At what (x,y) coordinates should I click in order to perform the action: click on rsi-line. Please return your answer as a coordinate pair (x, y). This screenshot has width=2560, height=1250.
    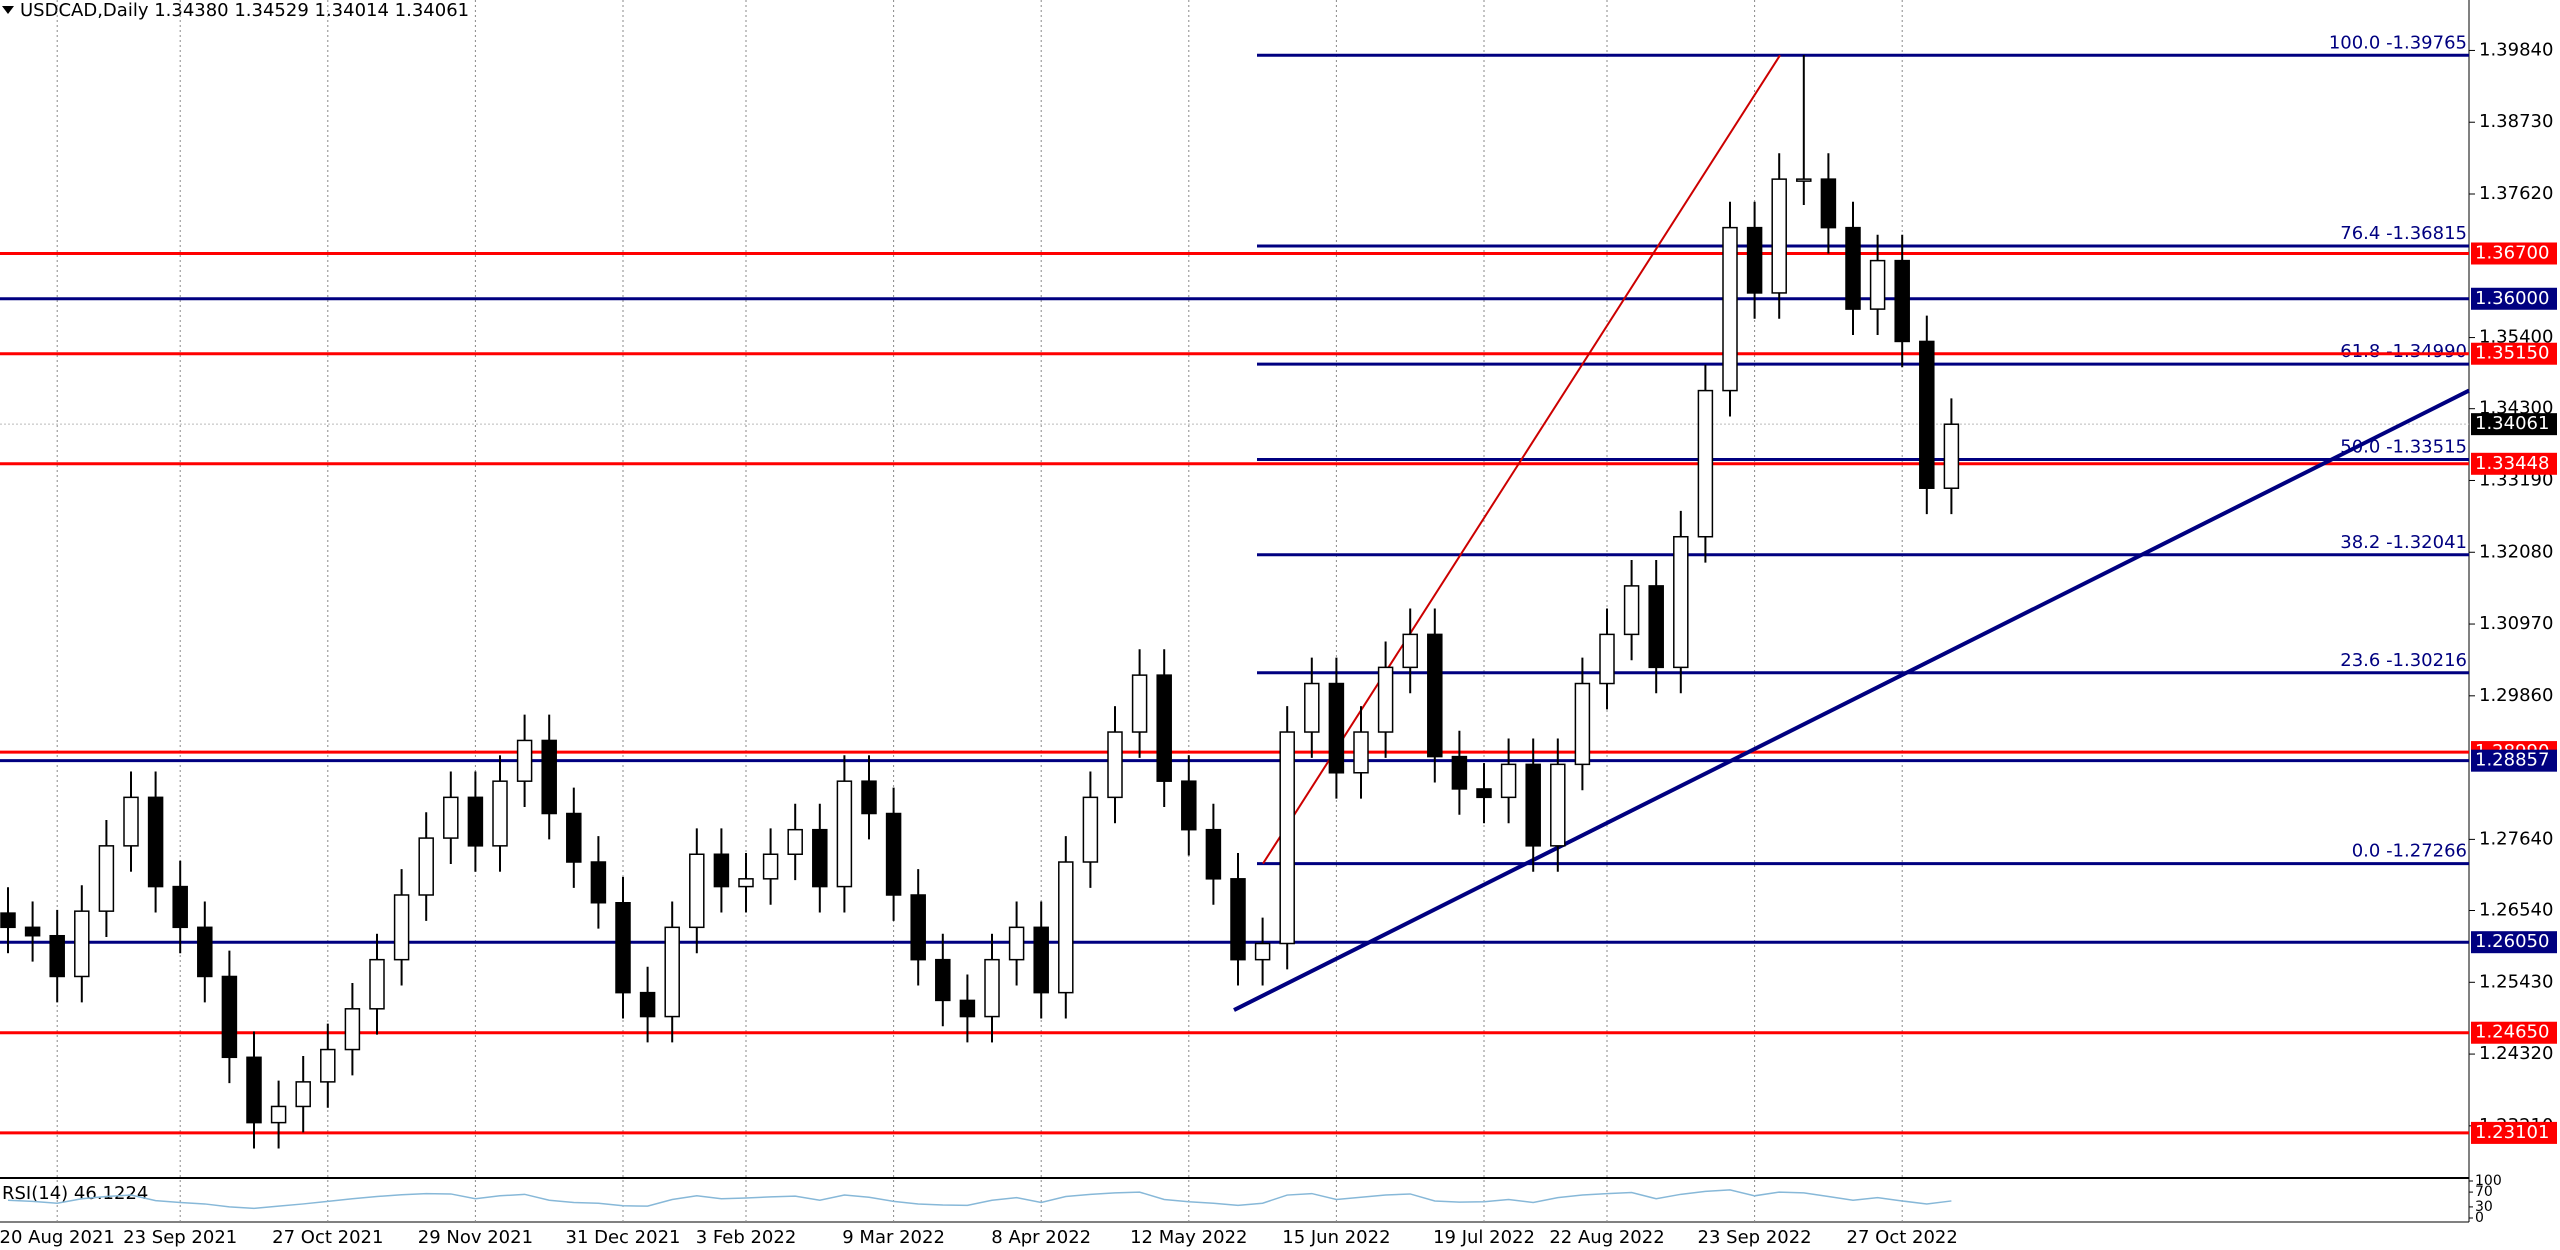
    Looking at the image, I should click on (979, 1199).